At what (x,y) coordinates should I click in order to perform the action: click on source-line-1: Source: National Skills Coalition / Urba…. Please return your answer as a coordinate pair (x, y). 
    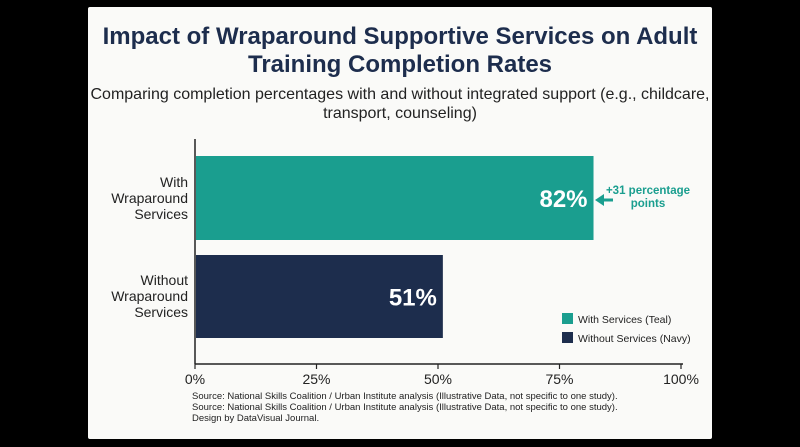
    Looking at the image, I should click on (405, 396).